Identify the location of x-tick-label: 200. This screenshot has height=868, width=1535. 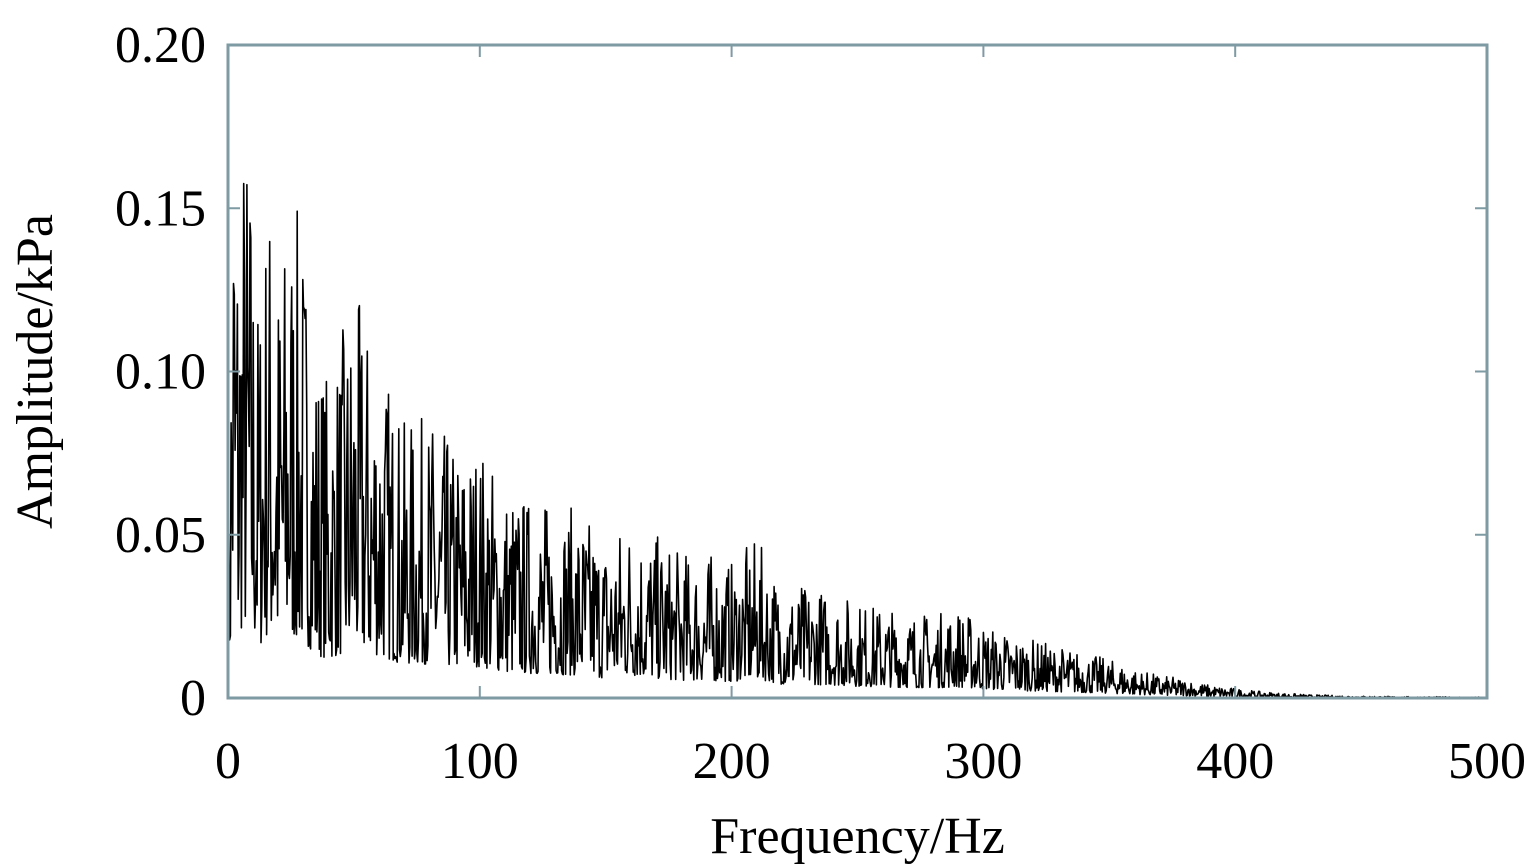
(732, 761).